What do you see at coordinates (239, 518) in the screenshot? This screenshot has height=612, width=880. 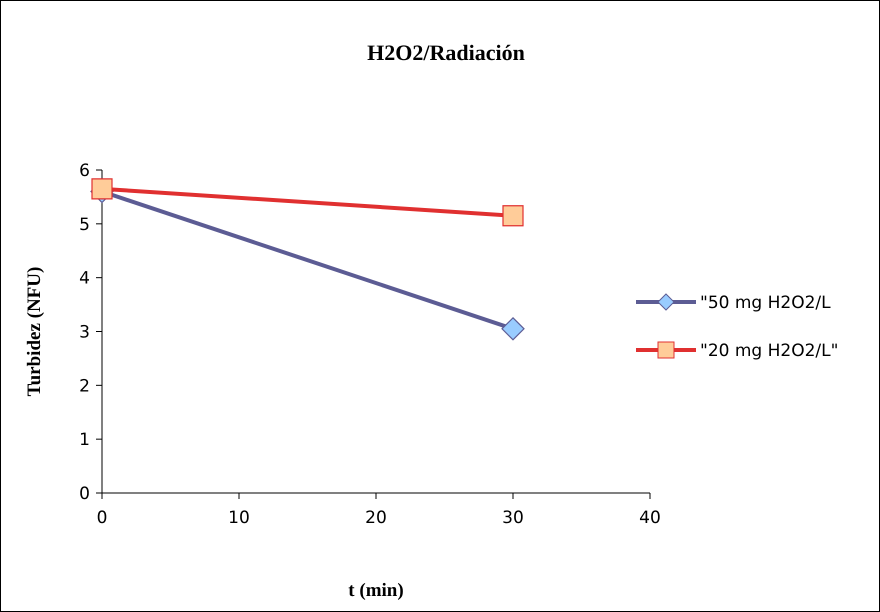 I see `x-tick-label: 10` at bounding box center [239, 518].